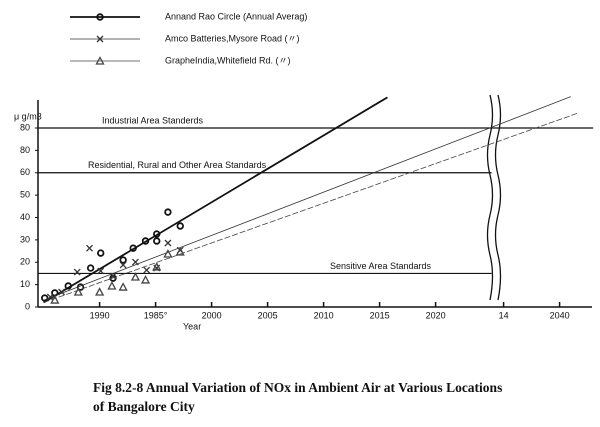 The image size is (600, 427). Describe the element at coordinates (504, 315) in the screenshot. I see `x-tick-label: 14` at that location.